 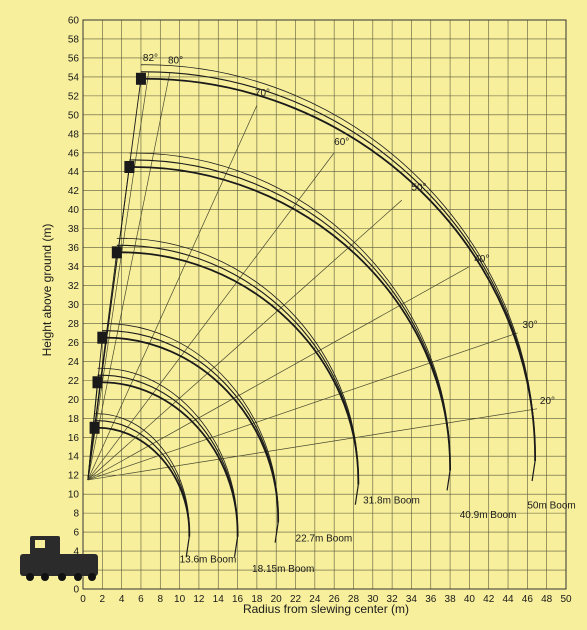 I want to click on crane-icon, so click(x=59, y=558).